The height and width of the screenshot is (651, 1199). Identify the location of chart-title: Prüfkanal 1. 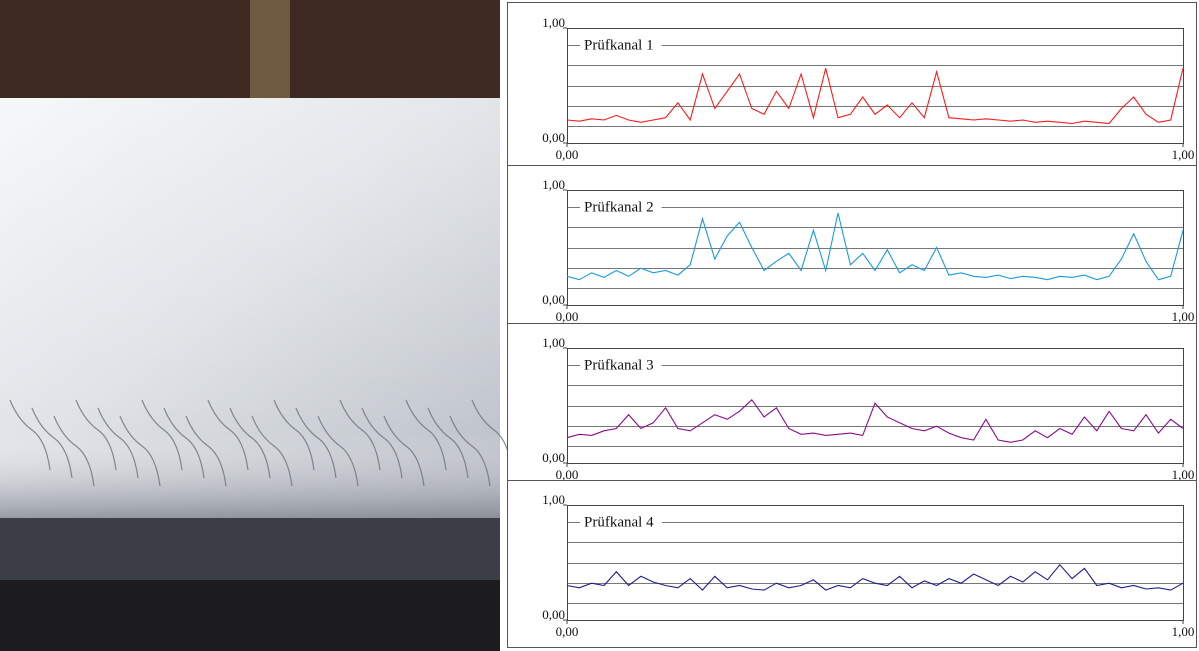
(619, 45).